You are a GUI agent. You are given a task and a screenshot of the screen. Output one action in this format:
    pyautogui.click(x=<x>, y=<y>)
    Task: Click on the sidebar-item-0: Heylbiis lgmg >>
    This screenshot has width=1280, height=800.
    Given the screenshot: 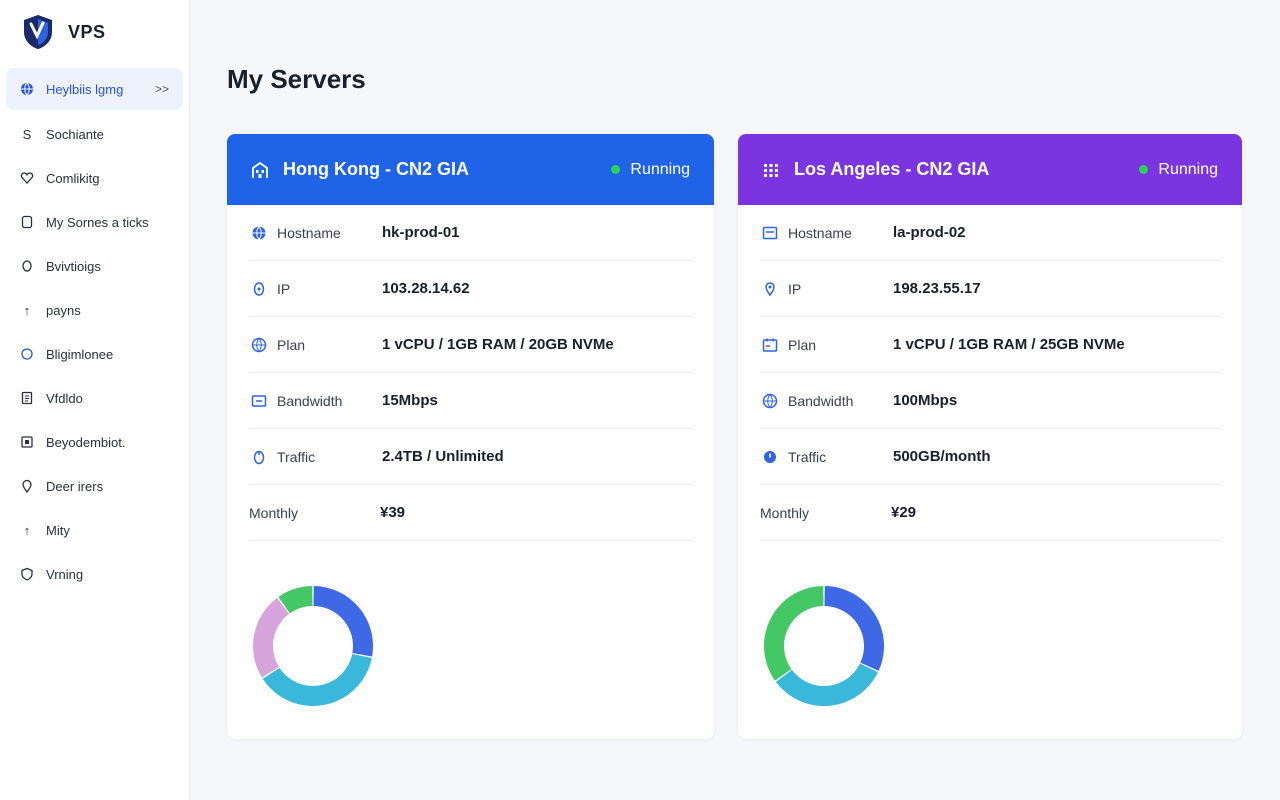 What is the action you would take?
    pyautogui.click(x=94, y=89)
    